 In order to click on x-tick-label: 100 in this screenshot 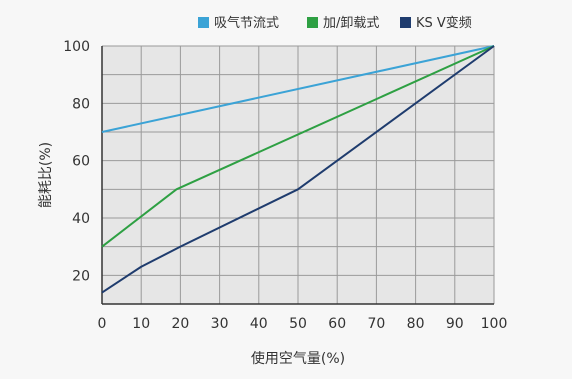, I will do `click(494, 324)`.